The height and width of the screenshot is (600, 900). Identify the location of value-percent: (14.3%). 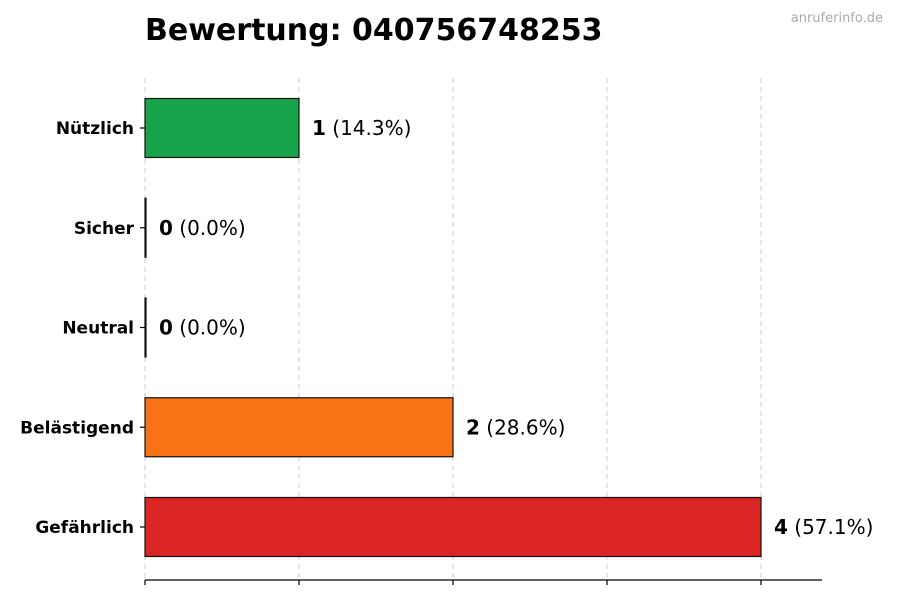
(369, 128).